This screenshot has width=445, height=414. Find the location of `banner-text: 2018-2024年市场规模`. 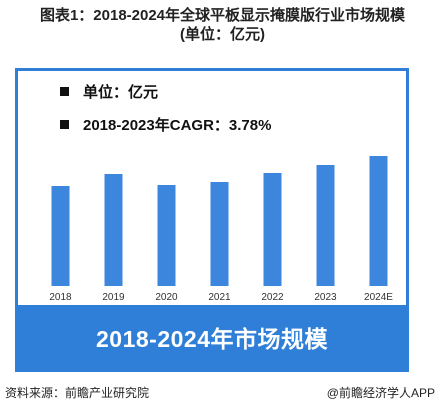

banner-text: 2018-2024年市场规模 is located at coordinates (212, 339).